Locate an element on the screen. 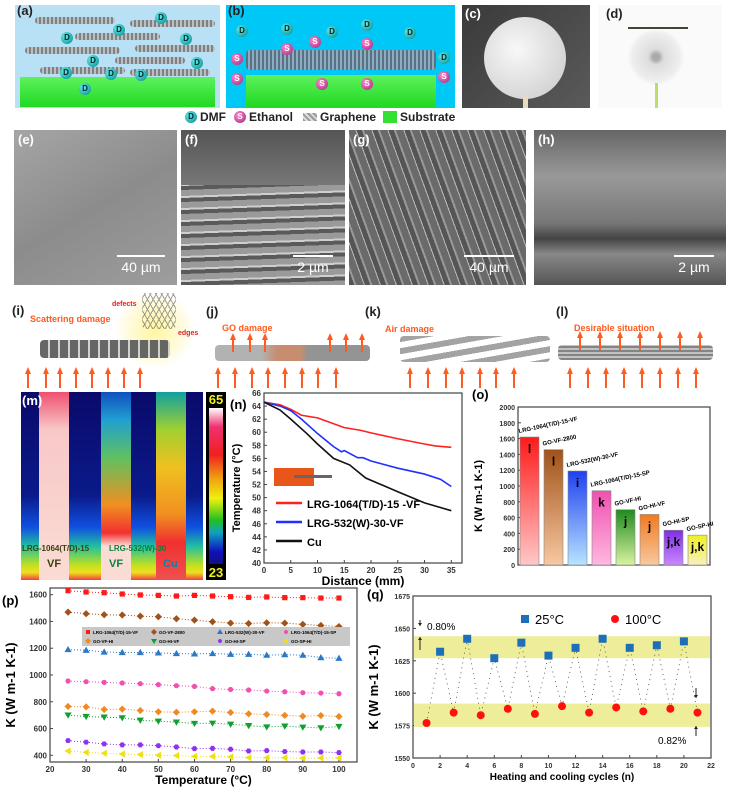 Image resolution: width=731 pixels, height=790 pixels. y-tick-label: 40 is located at coordinates (256, 563).